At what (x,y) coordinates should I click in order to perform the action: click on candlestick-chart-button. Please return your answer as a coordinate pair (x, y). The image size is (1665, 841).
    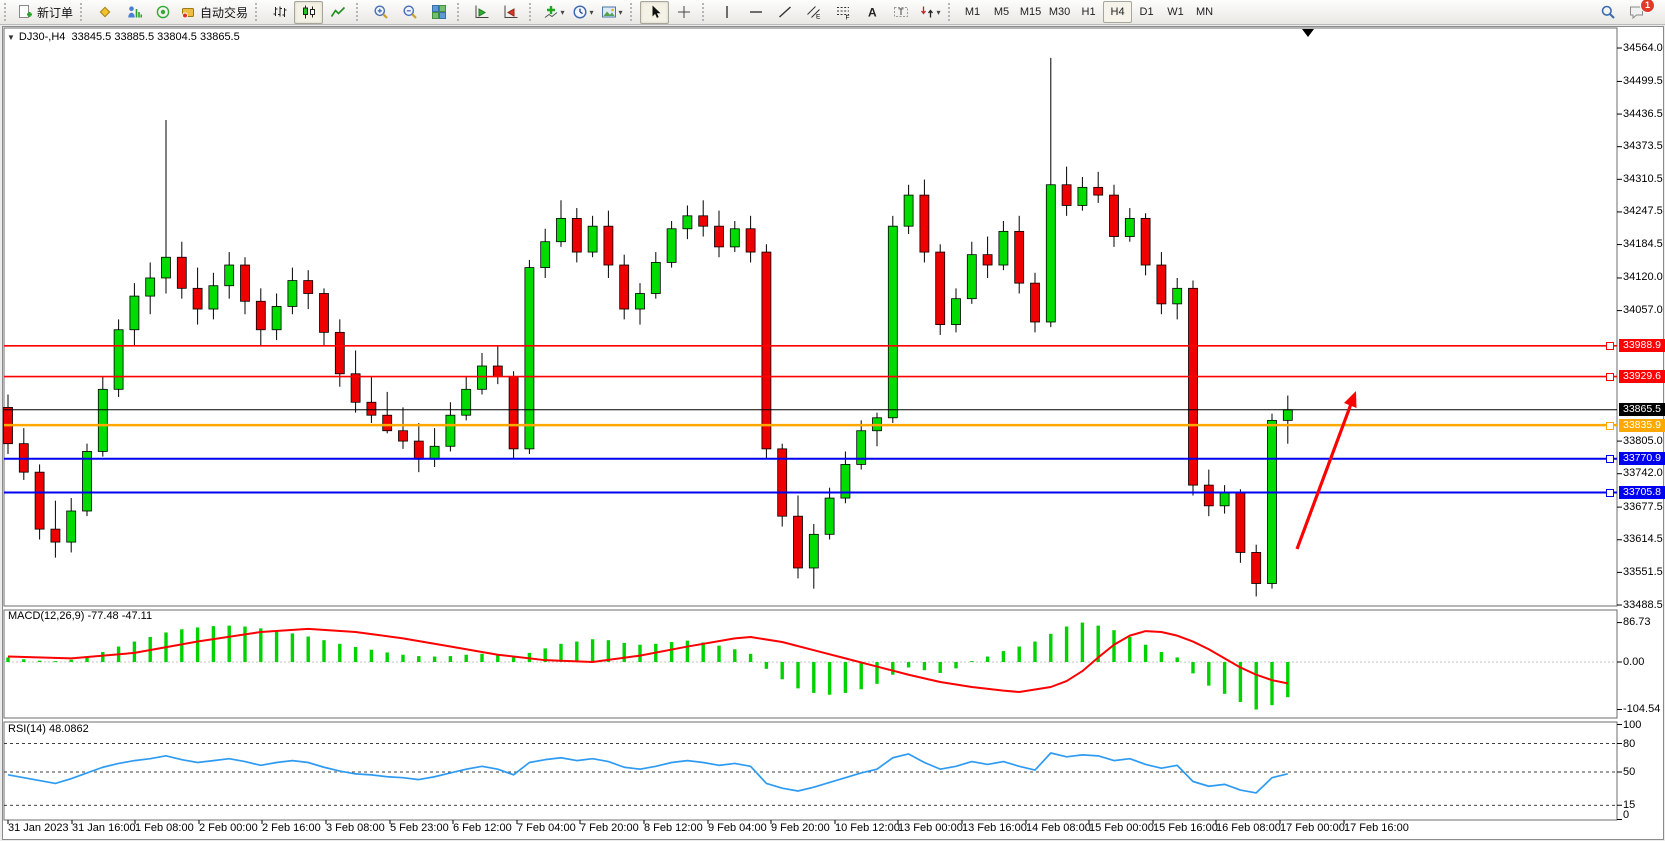
    Looking at the image, I should click on (309, 12).